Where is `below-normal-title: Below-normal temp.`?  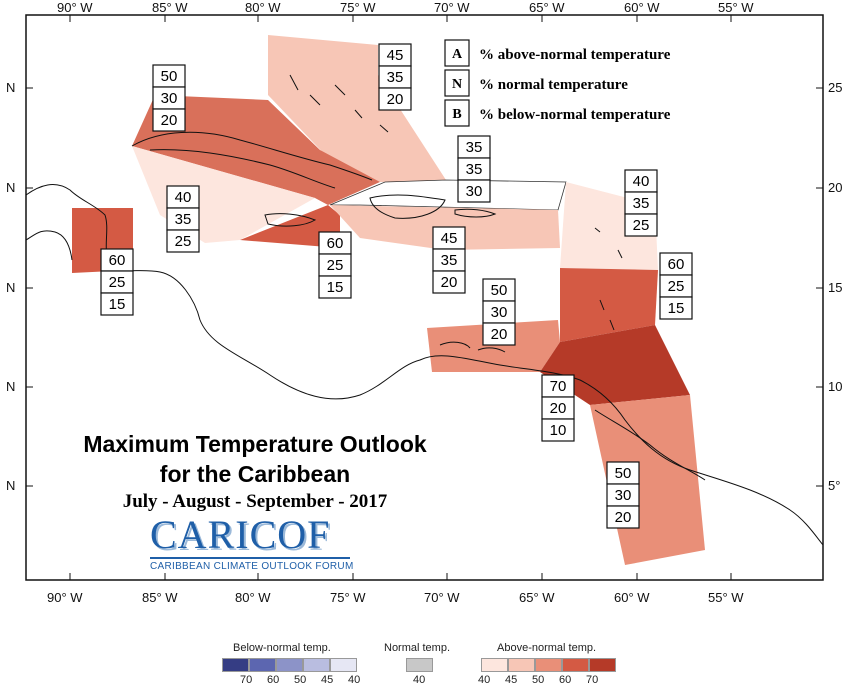
below-normal-title: Below-normal temp. is located at coordinates (282, 648).